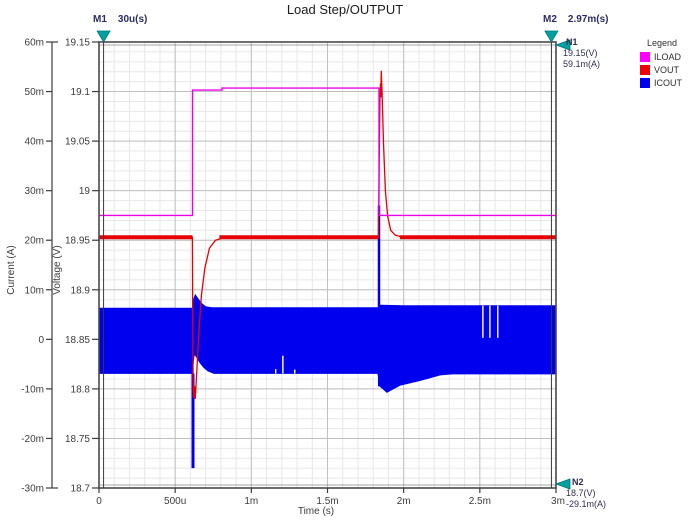 The image size is (700, 525). Describe the element at coordinates (81, 389) in the screenshot. I see `voltage-tick-label: 18.8` at that location.